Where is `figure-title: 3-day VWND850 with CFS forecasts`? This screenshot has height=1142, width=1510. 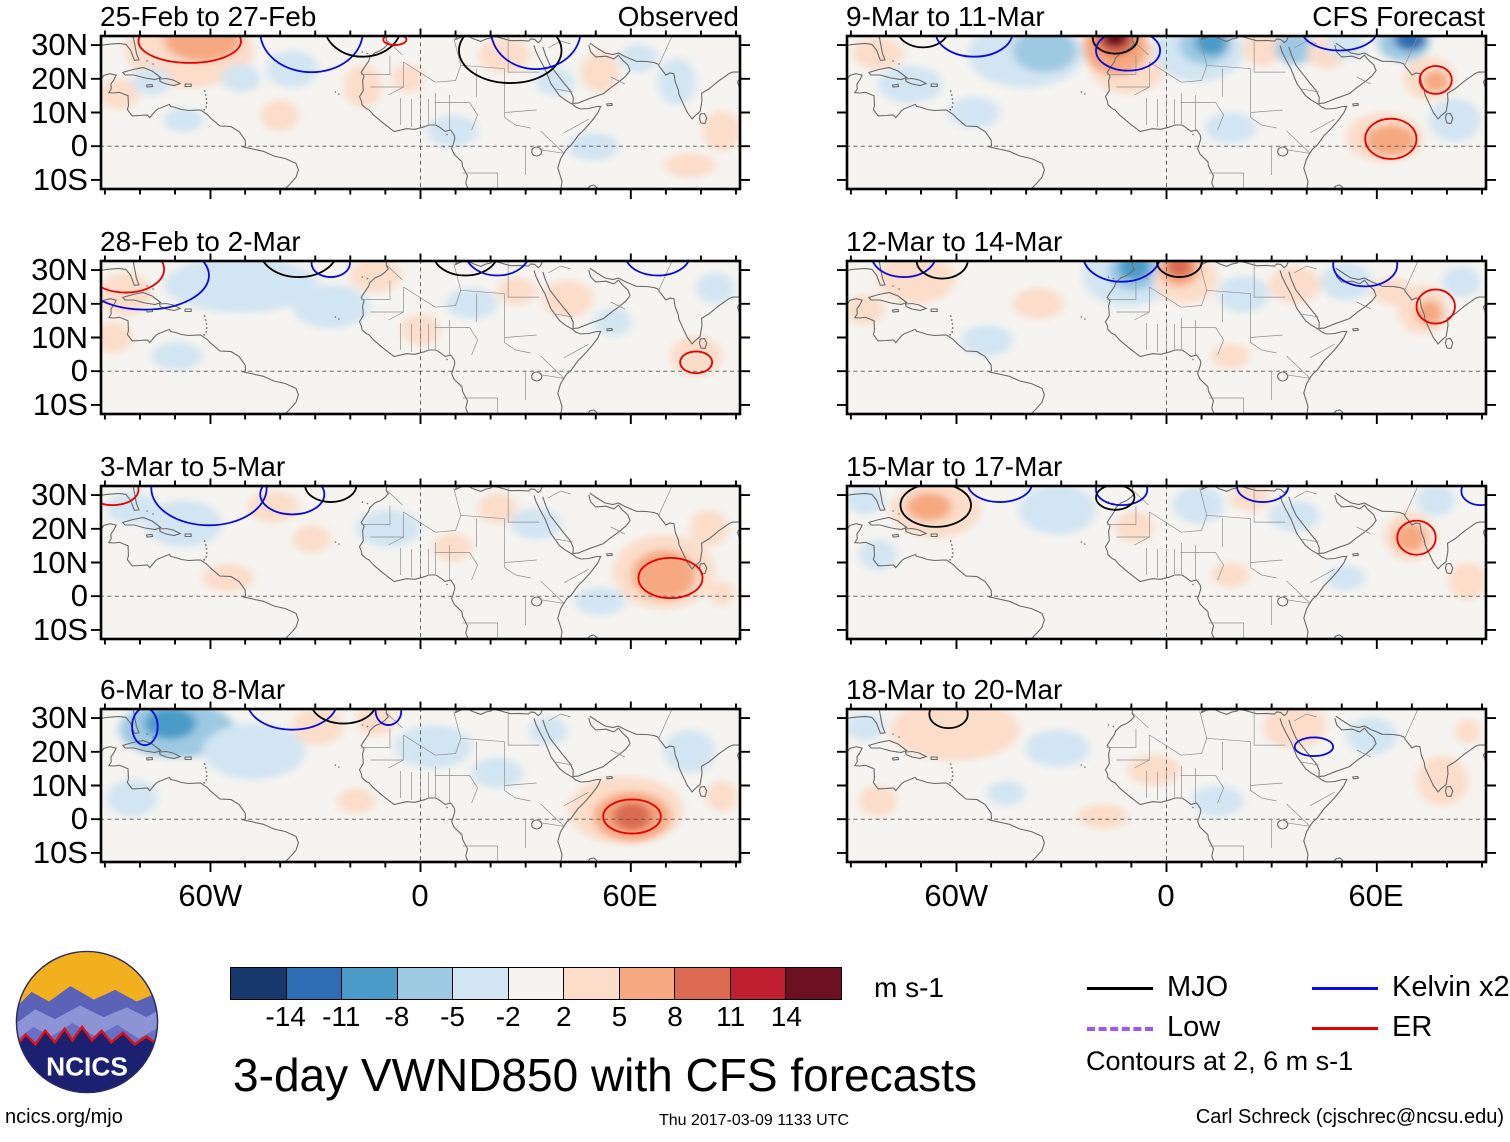 figure-title: 3-day VWND850 with CFS forecasts is located at coordinates (605, 1075).